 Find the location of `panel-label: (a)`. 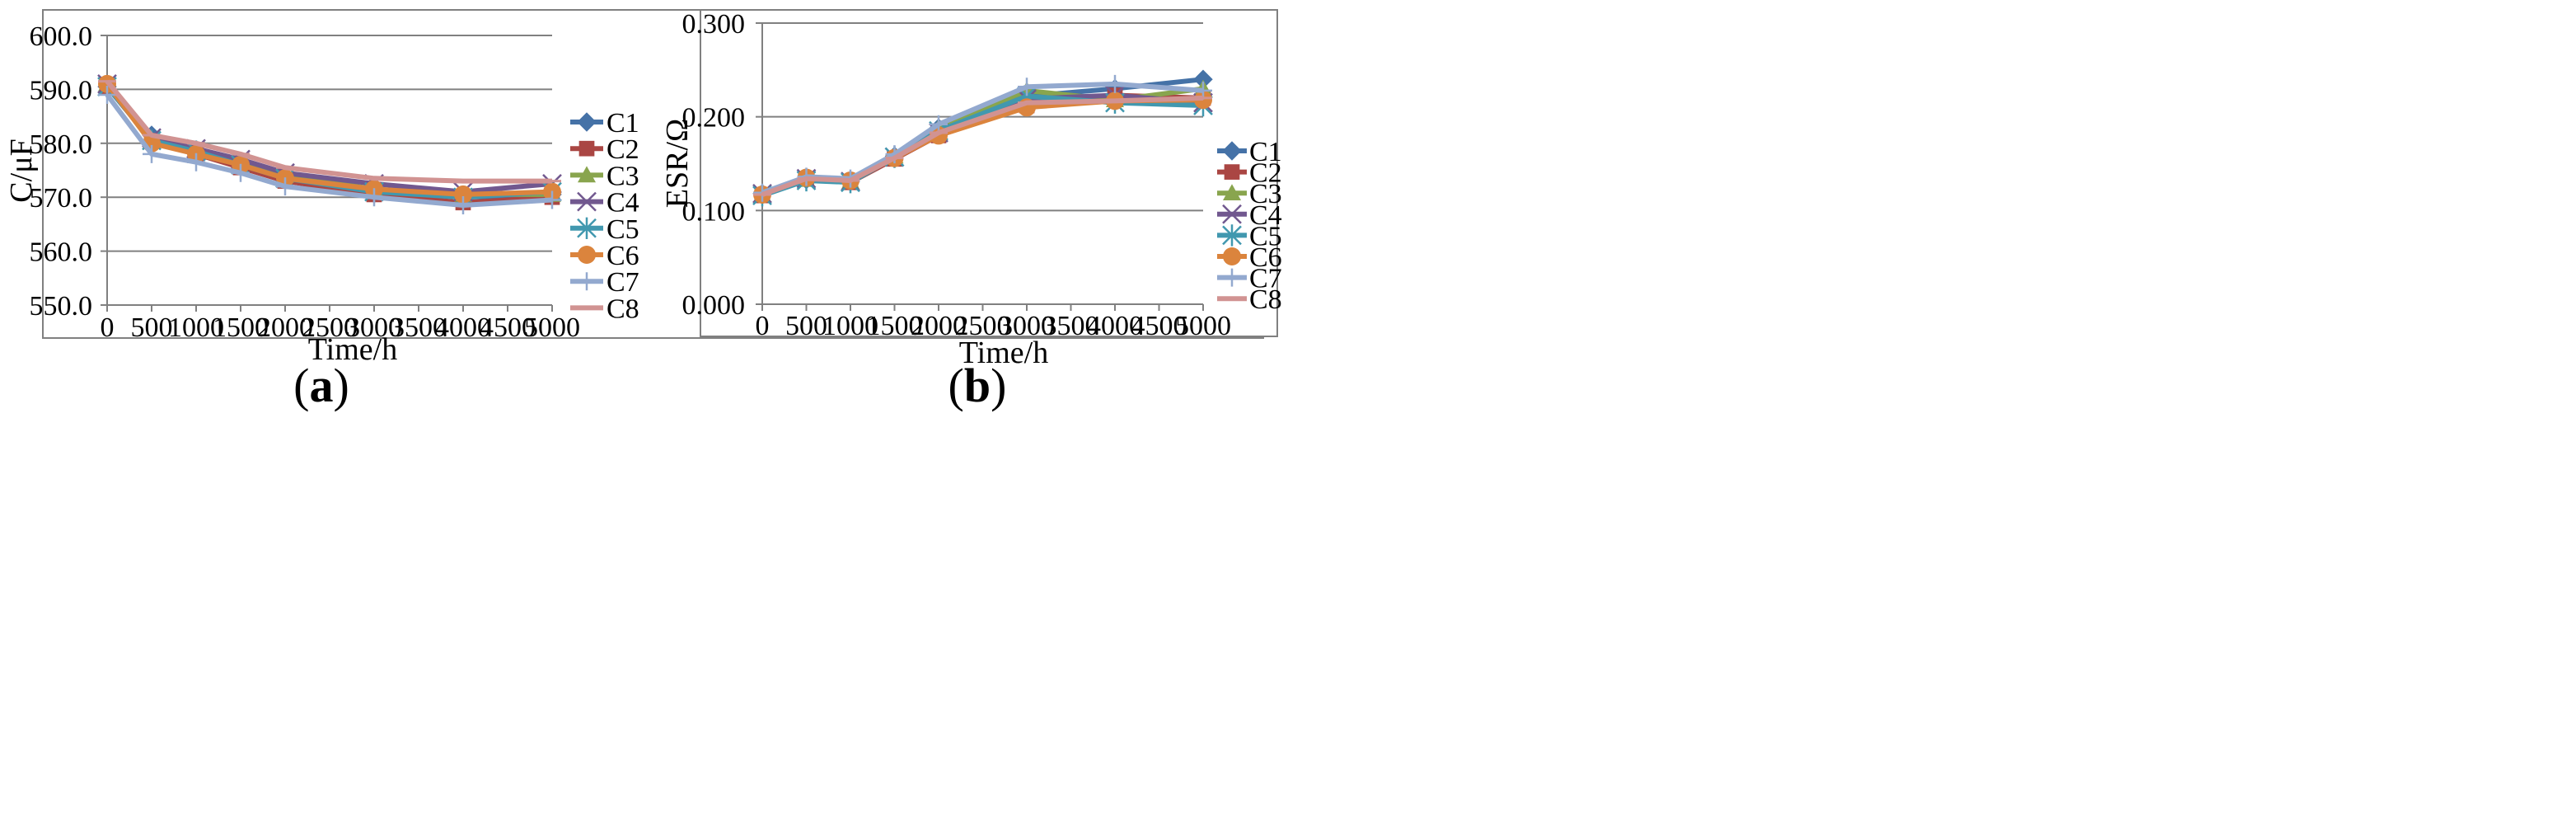

panel-label: (a) is located at coordinates (321, 385).